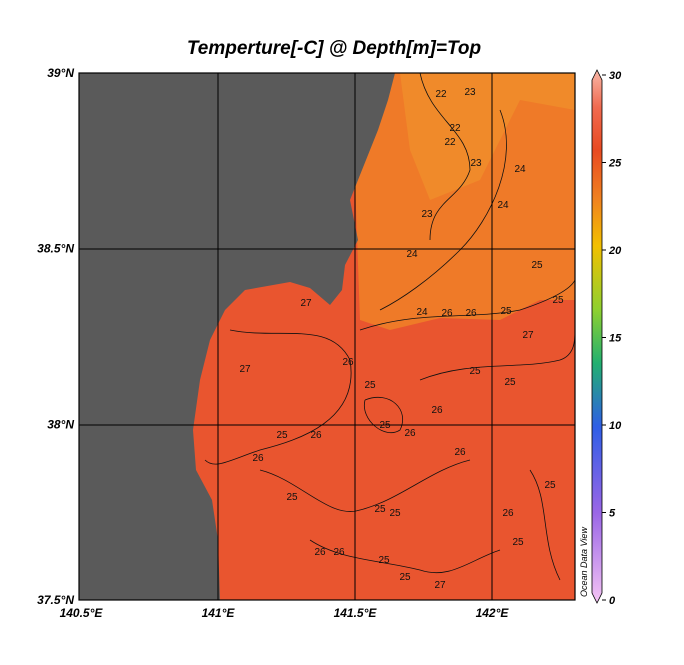 The width and height of the screenshot is (684, 665). I want to click on x-tick-label: 140.5°E, so click(82, 613).